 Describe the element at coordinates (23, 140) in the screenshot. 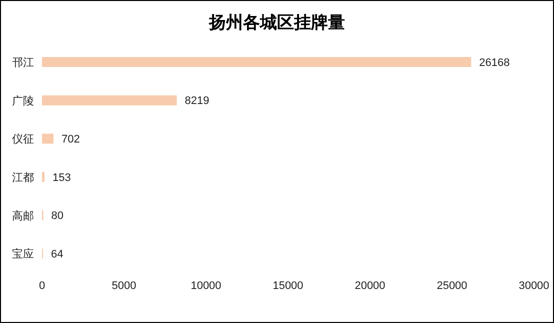

I see `y-tick-label: 仪征` at that location.